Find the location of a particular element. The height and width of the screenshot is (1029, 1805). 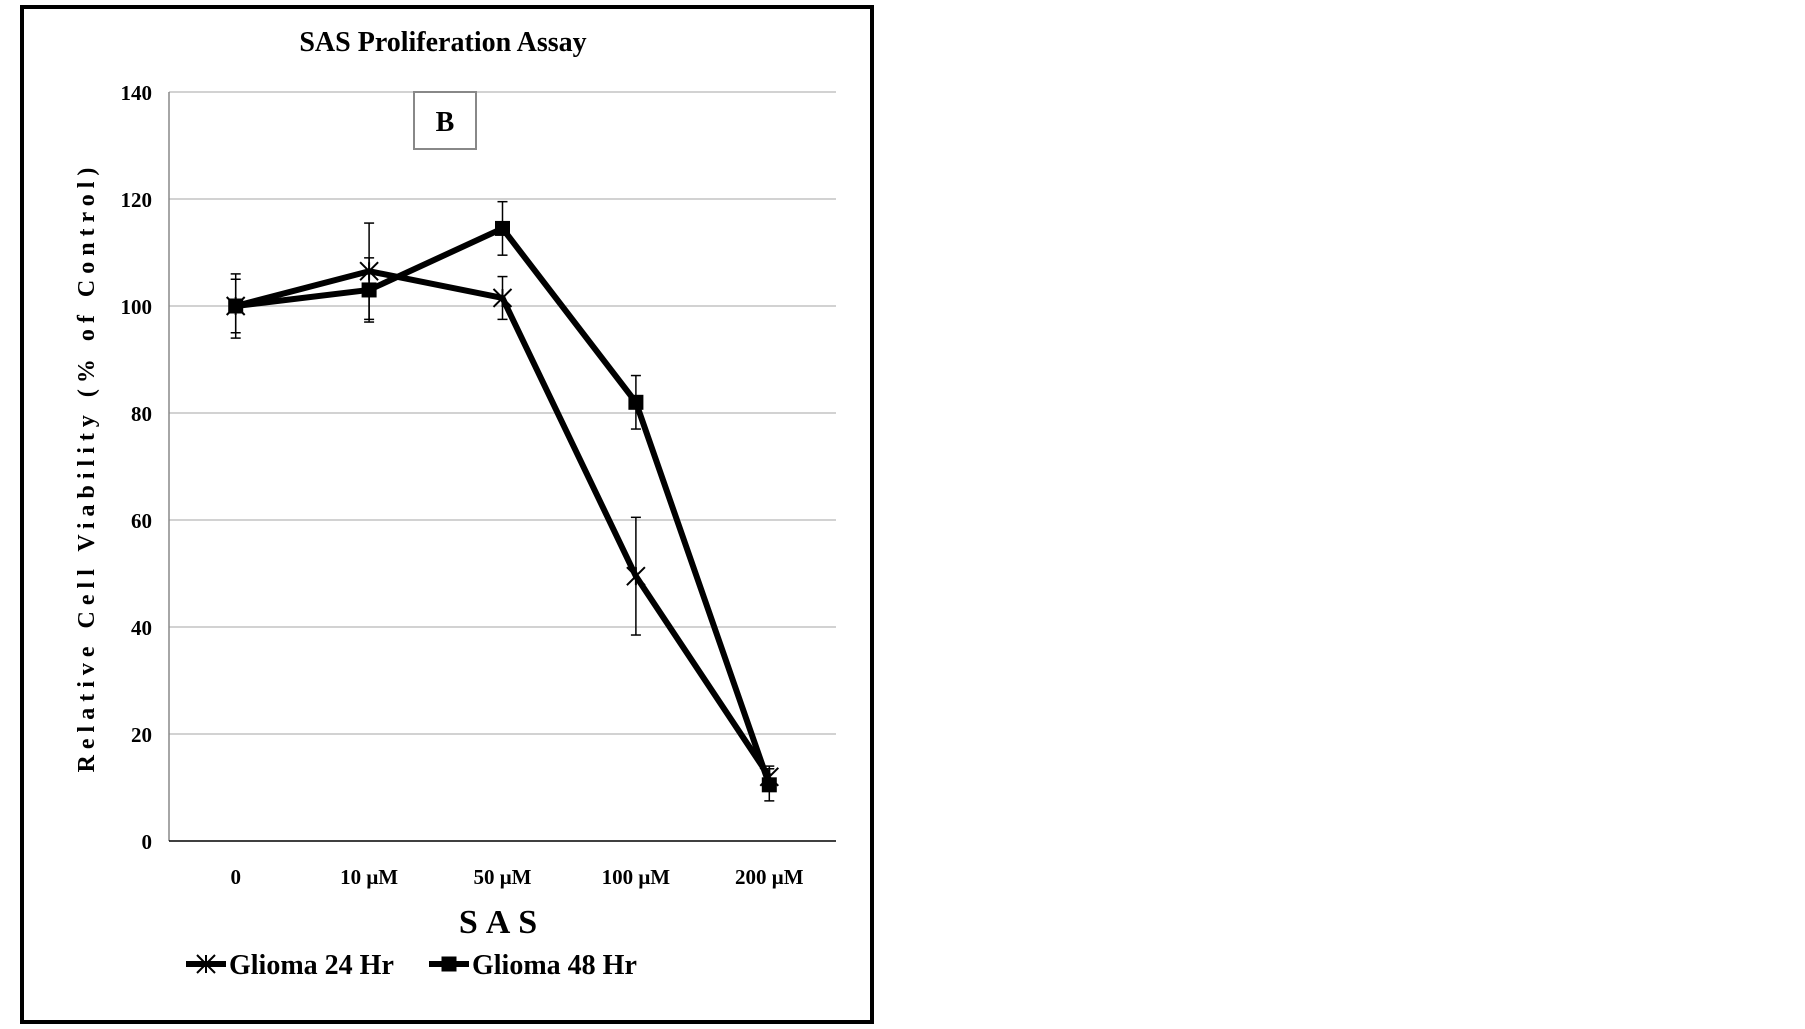

legend-item: Glioma 24 Hr is located at coordinates (290, 965).